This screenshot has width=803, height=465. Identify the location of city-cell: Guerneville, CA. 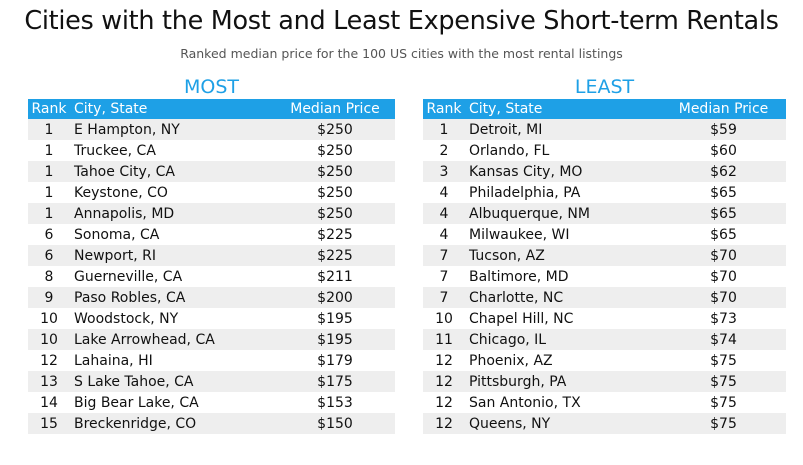
(172, 276).